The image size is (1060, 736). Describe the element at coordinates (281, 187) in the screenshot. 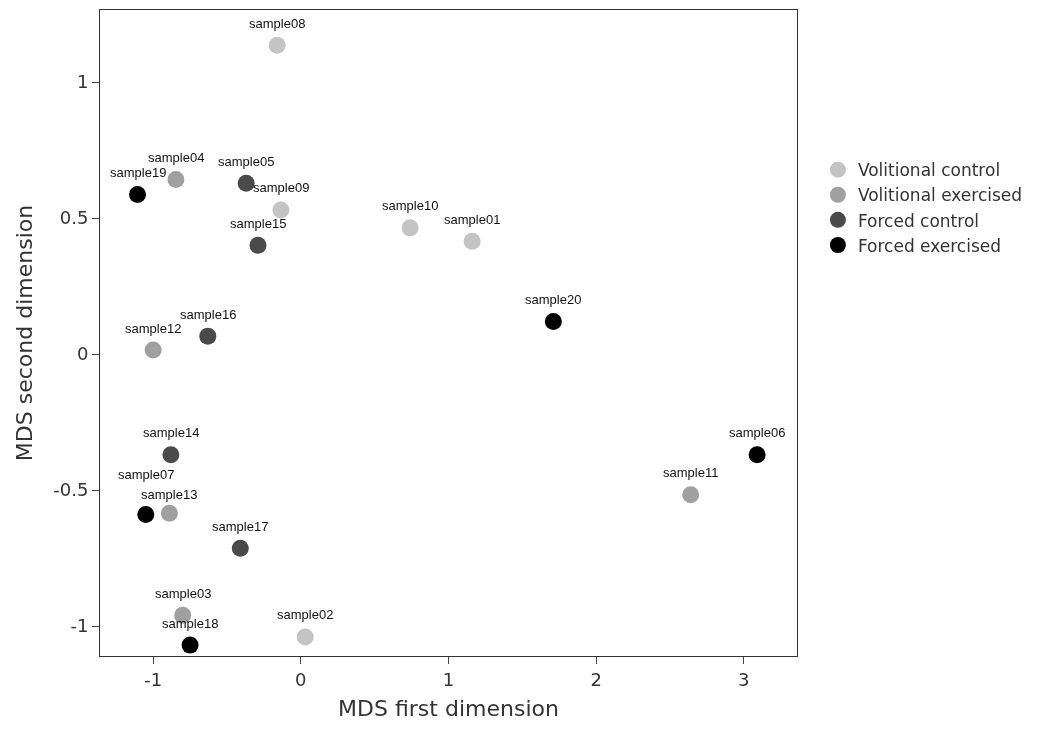

I see `annotation: sample09` at that location.